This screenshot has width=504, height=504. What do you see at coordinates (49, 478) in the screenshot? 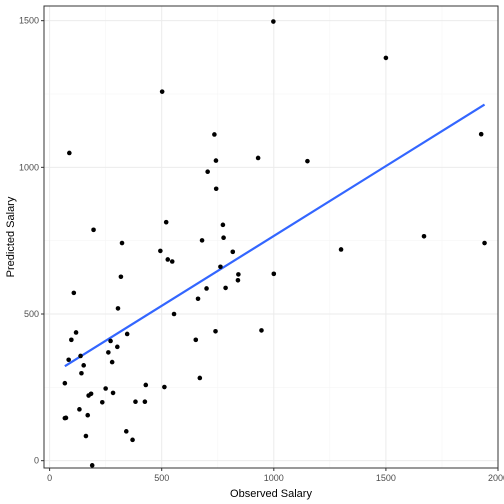
I see `x-tick-label: 0` at bounding box center [49, 478].